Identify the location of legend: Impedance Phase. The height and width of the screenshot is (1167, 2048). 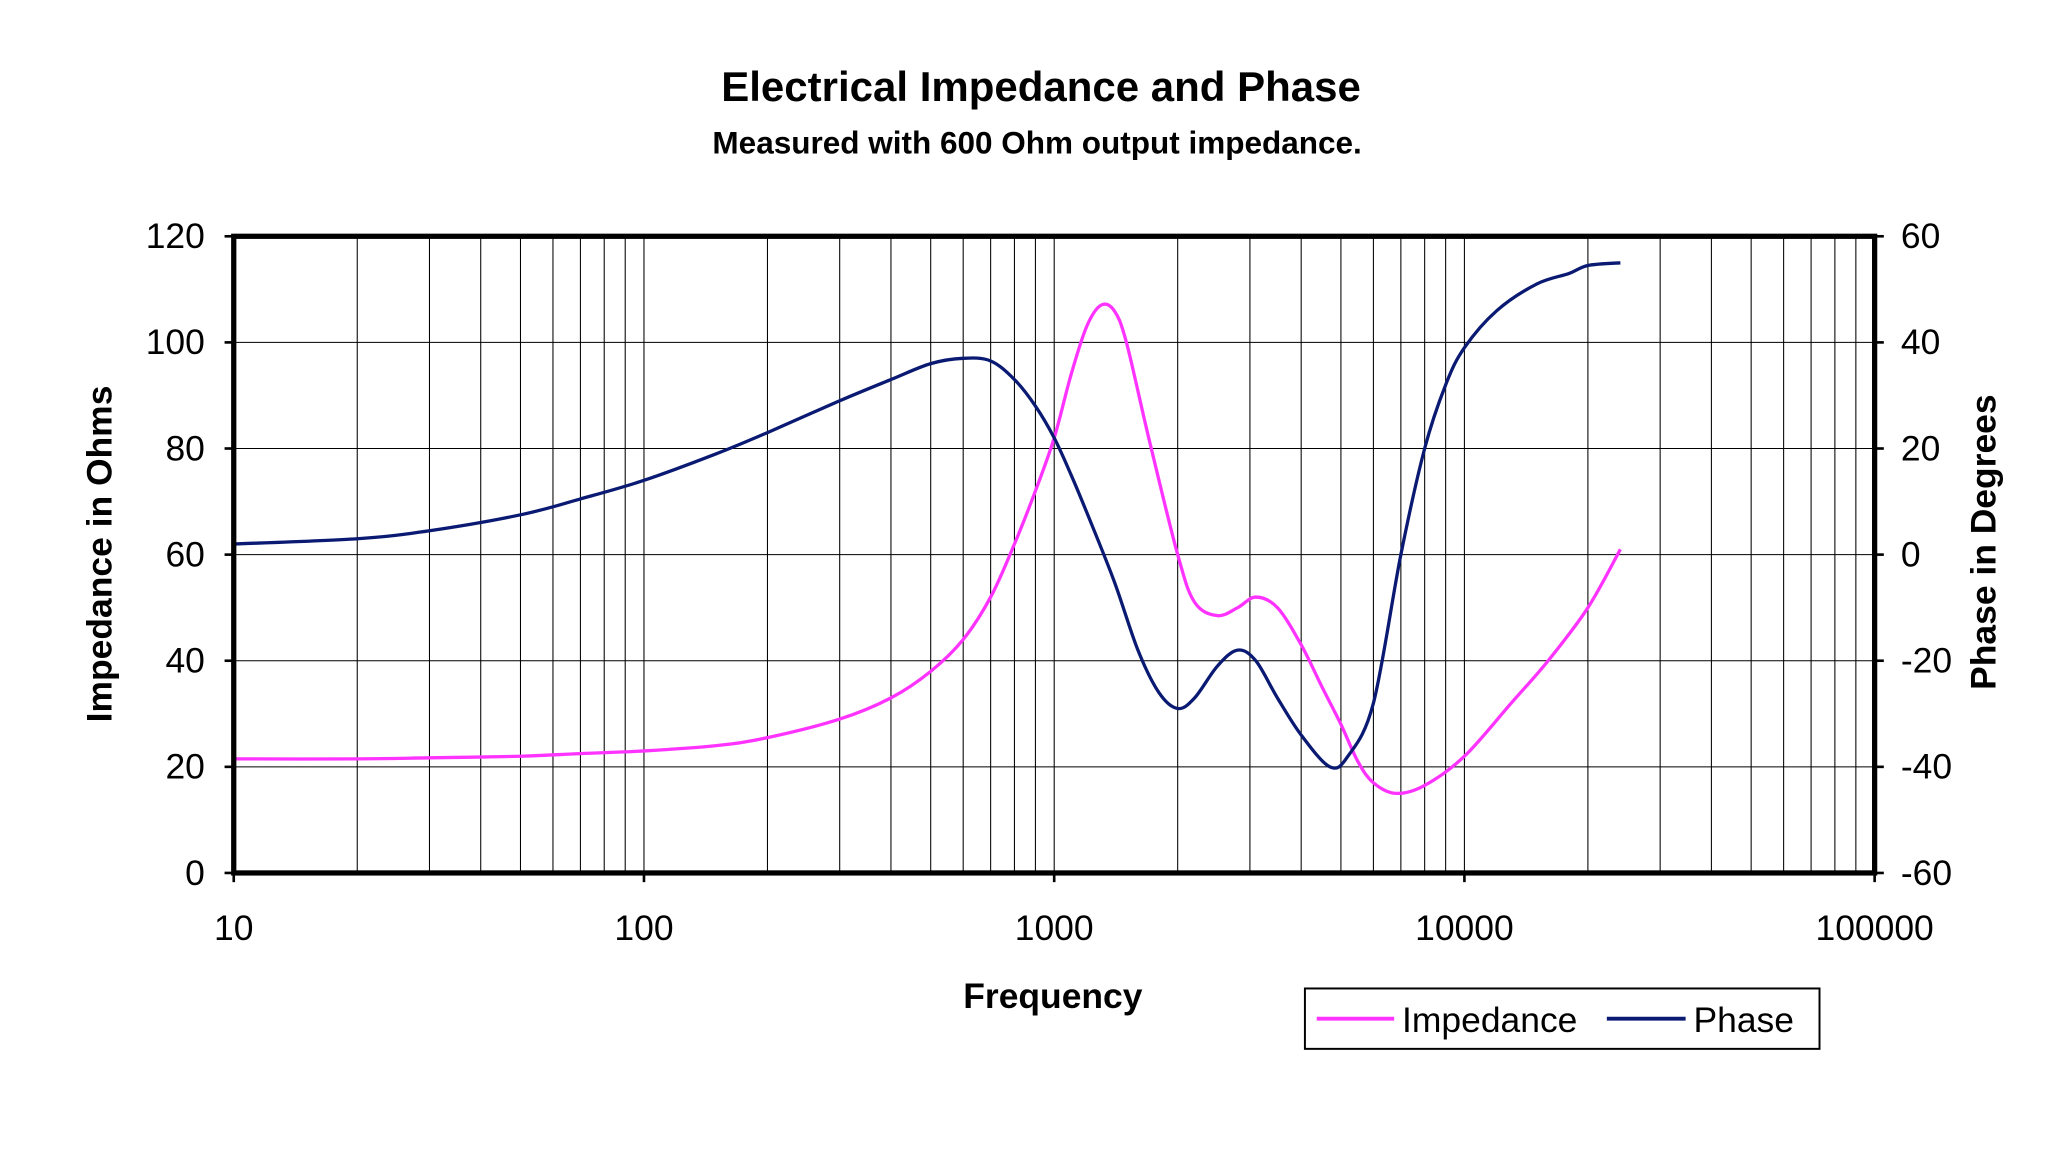
(1562, 1018).